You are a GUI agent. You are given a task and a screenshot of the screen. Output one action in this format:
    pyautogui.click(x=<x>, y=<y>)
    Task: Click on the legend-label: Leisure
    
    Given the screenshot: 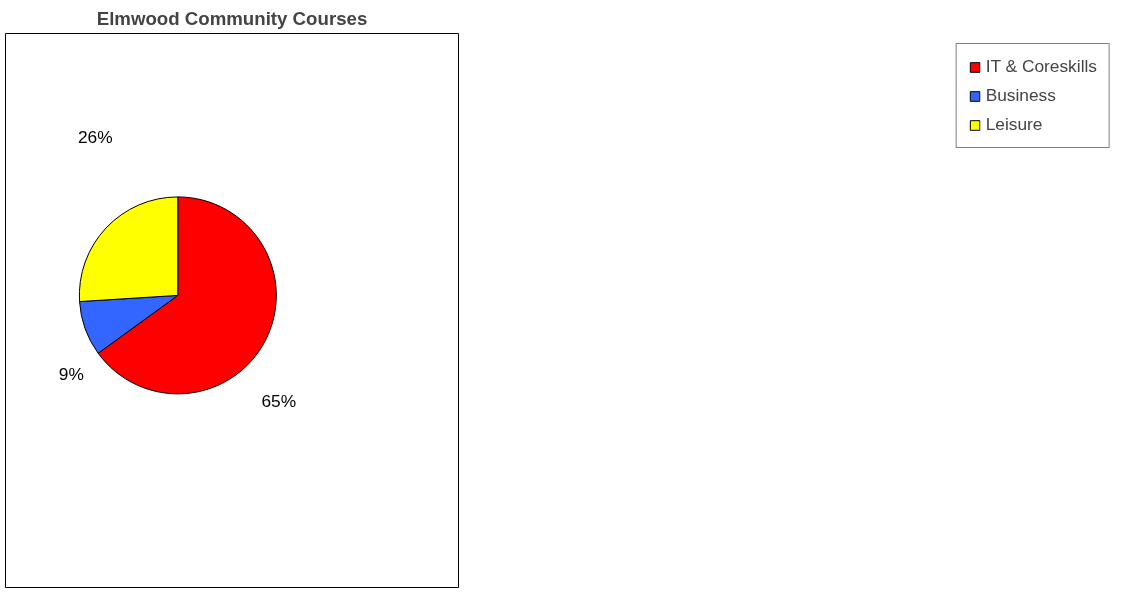 What is the action you would take?
    pyautogui.click(x=1014, y=124)
    